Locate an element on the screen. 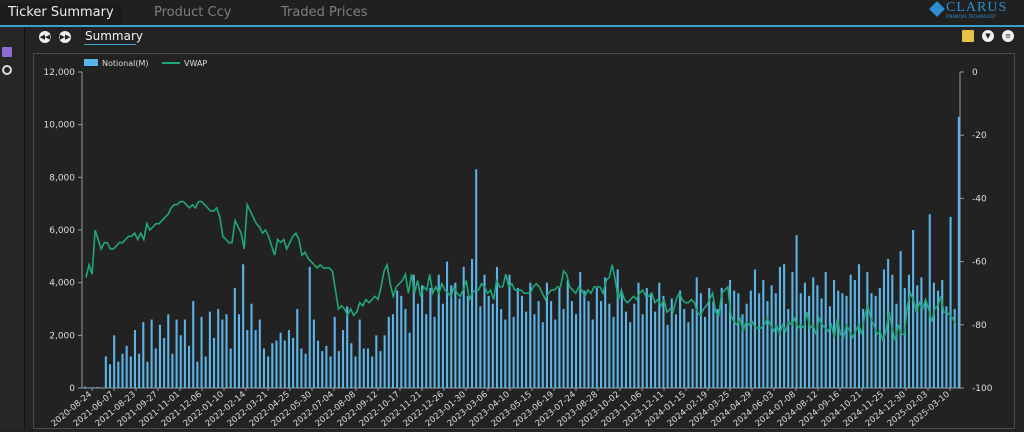 The height and width of the screenshot is (432, 1024). magnifier-icon is located at coordinates (7, 70).